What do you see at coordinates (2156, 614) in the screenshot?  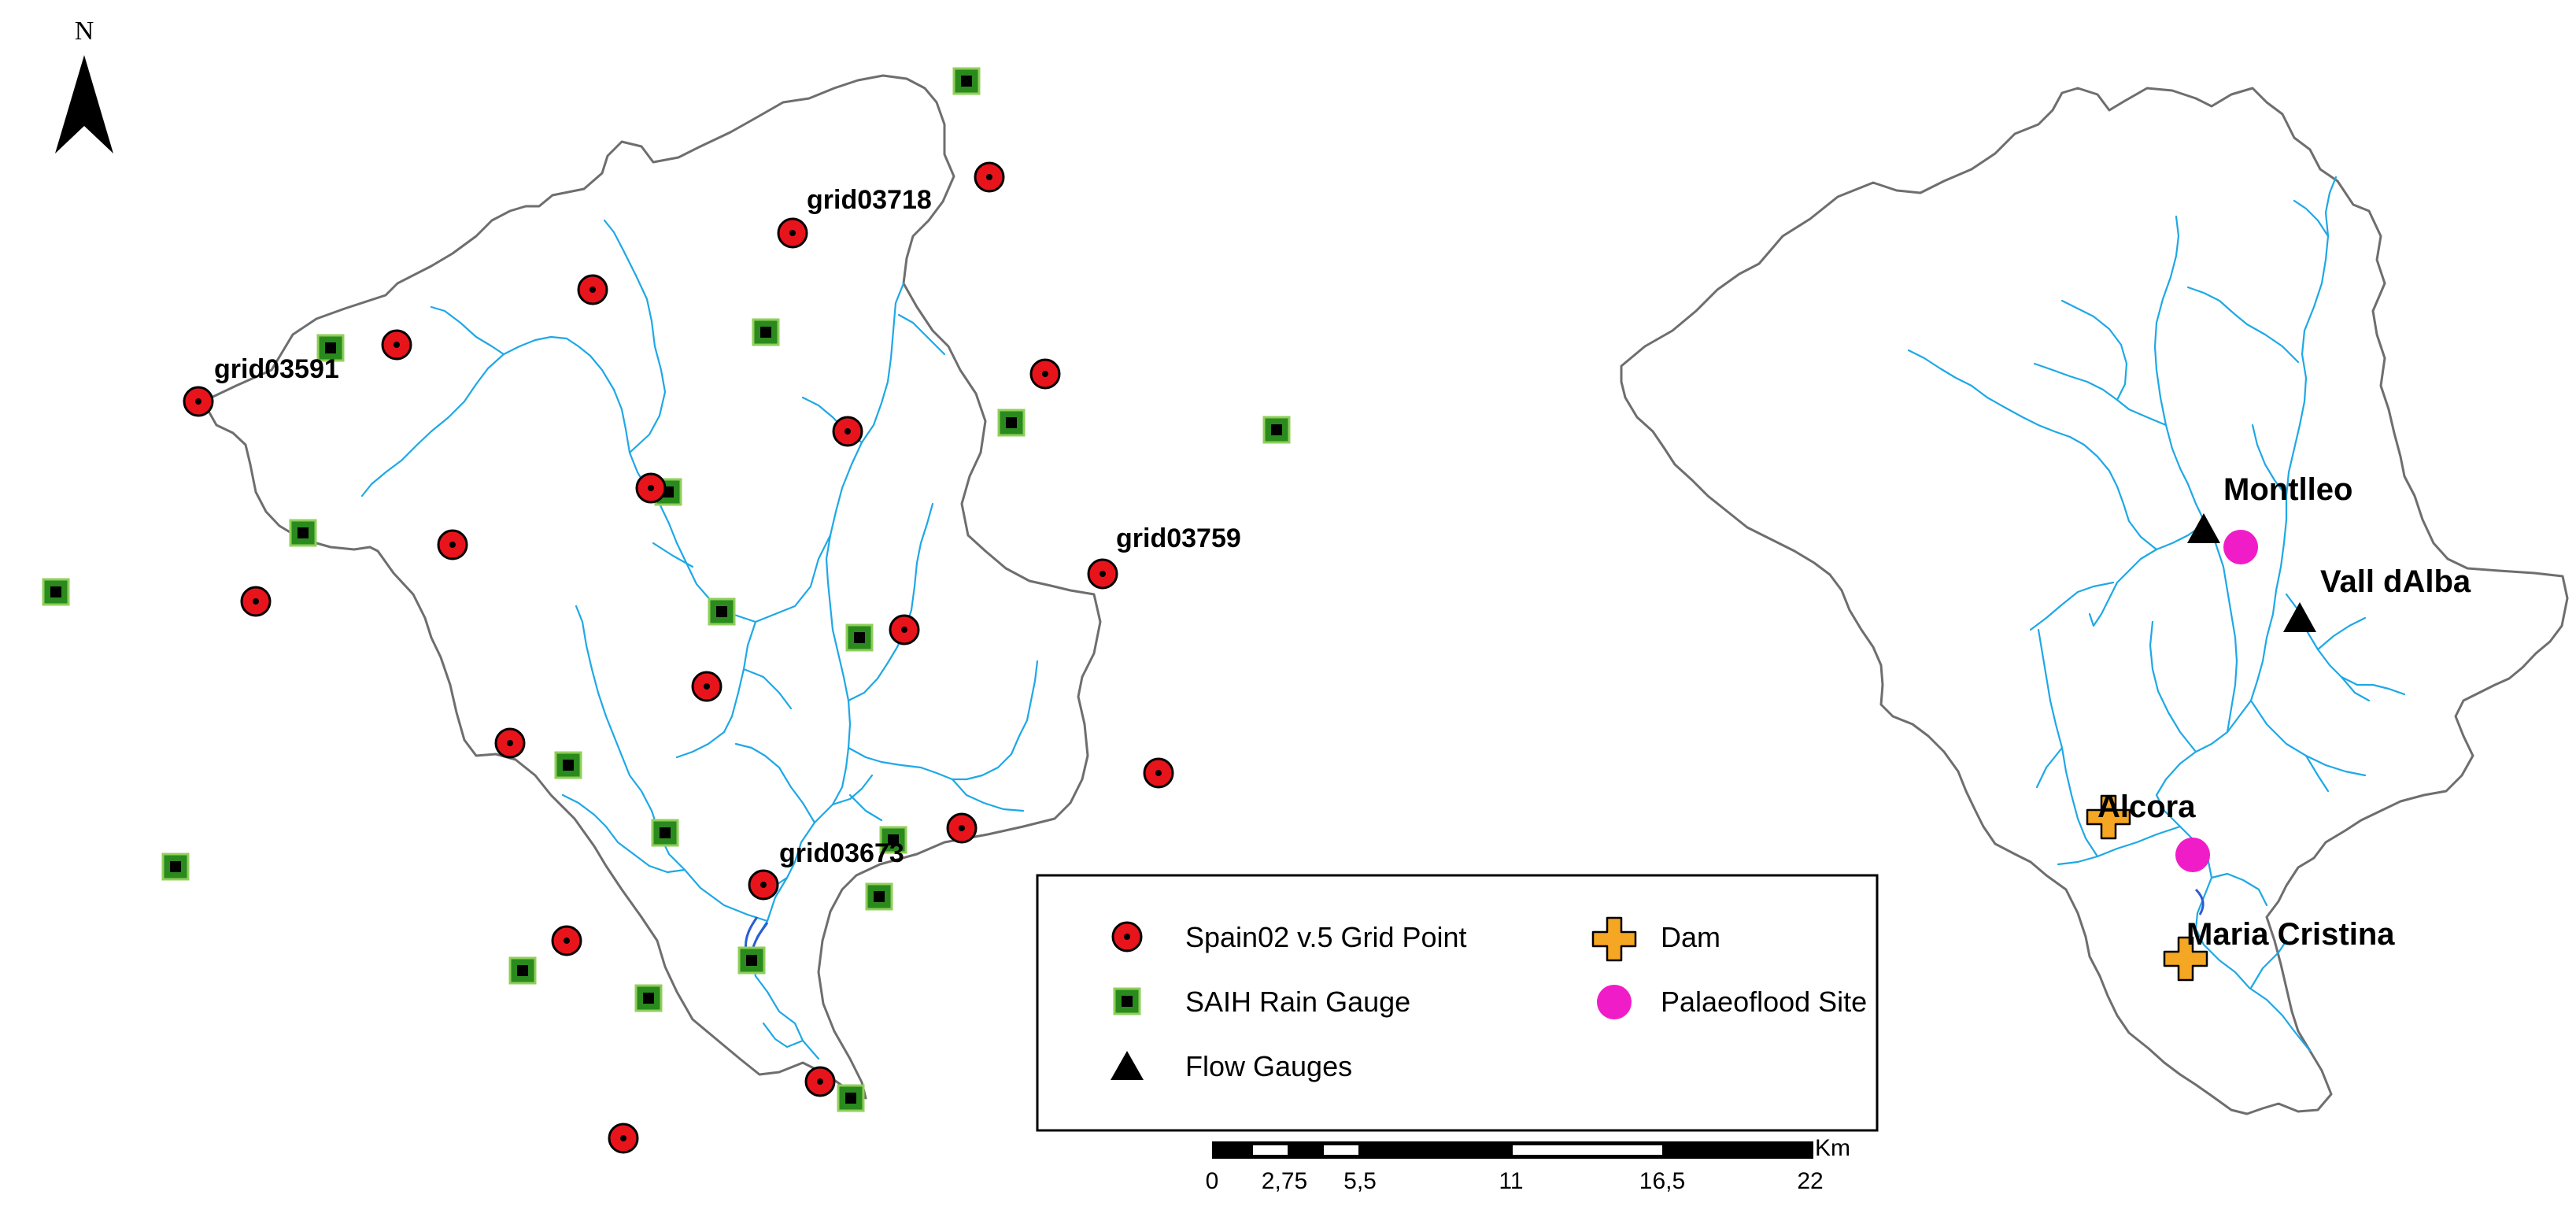 I see `right-rivers` at bounding box center [2156, 614].